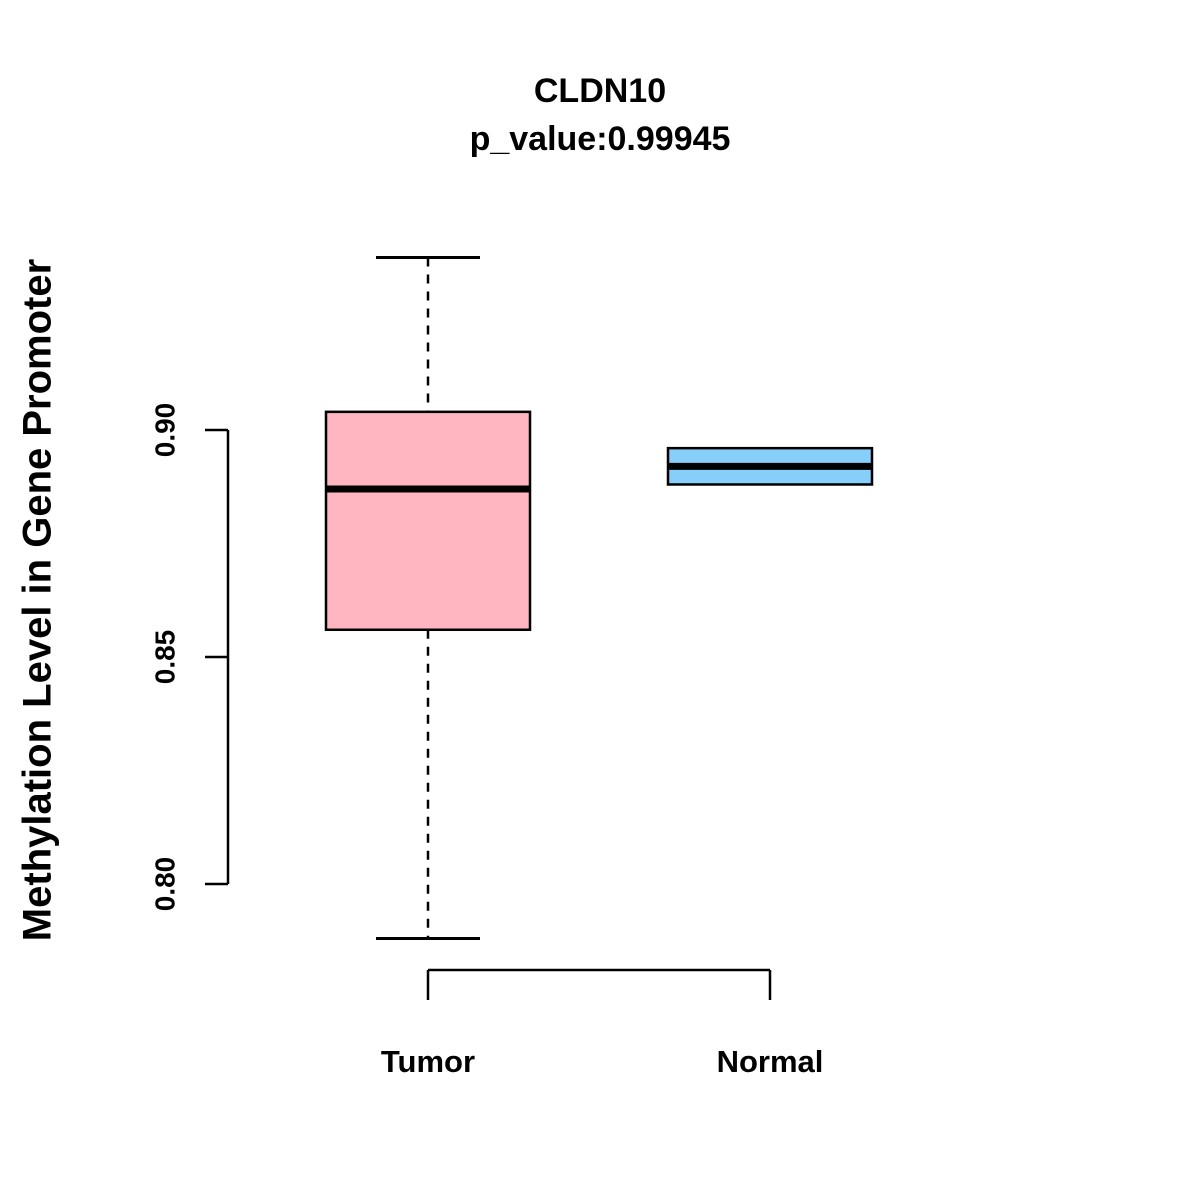  I want to click on chart-subtitle: p_value:0.99945, so click(600, 139).